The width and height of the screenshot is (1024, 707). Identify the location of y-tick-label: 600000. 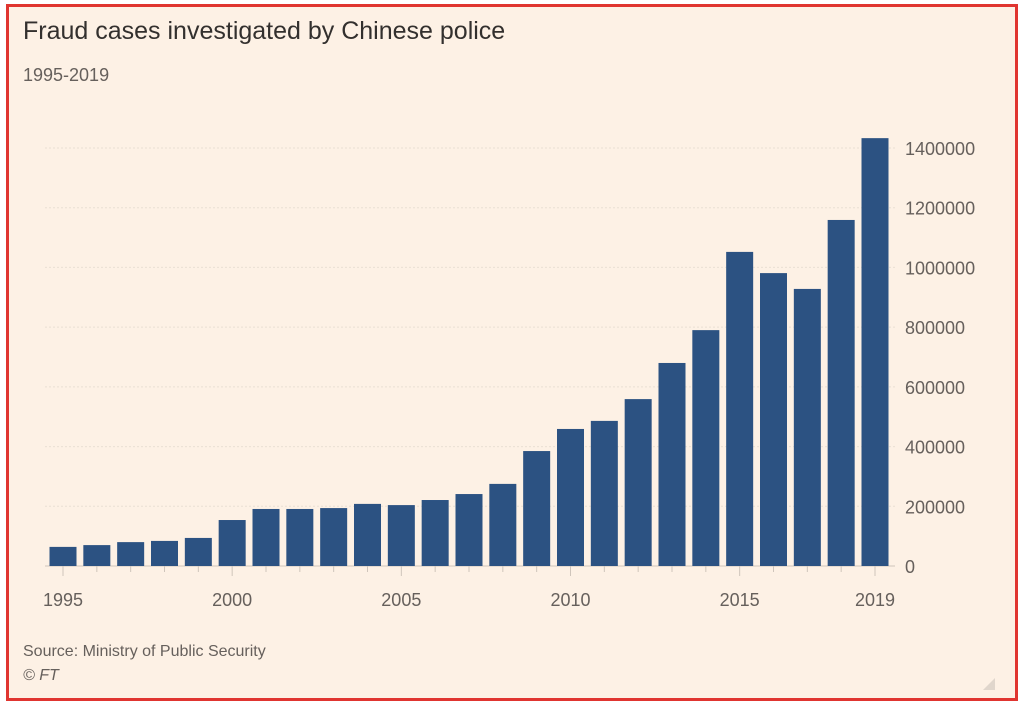
(935, 388).